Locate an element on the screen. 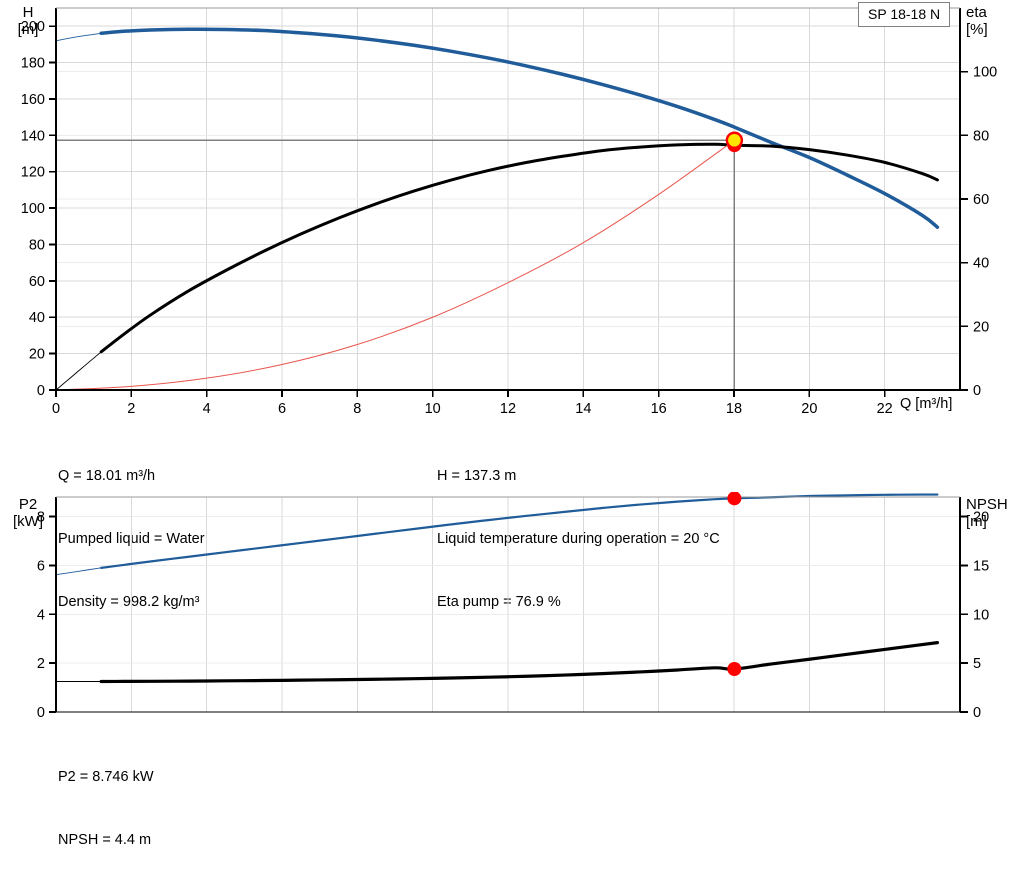  svg-text: 140 is located at coordinates (33, 136).